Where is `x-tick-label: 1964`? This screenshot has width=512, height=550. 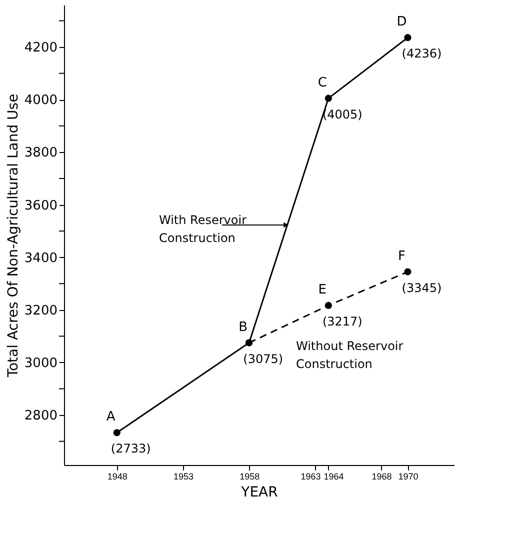 x-tick-label: 1964 is located at coordinates (334, 477).